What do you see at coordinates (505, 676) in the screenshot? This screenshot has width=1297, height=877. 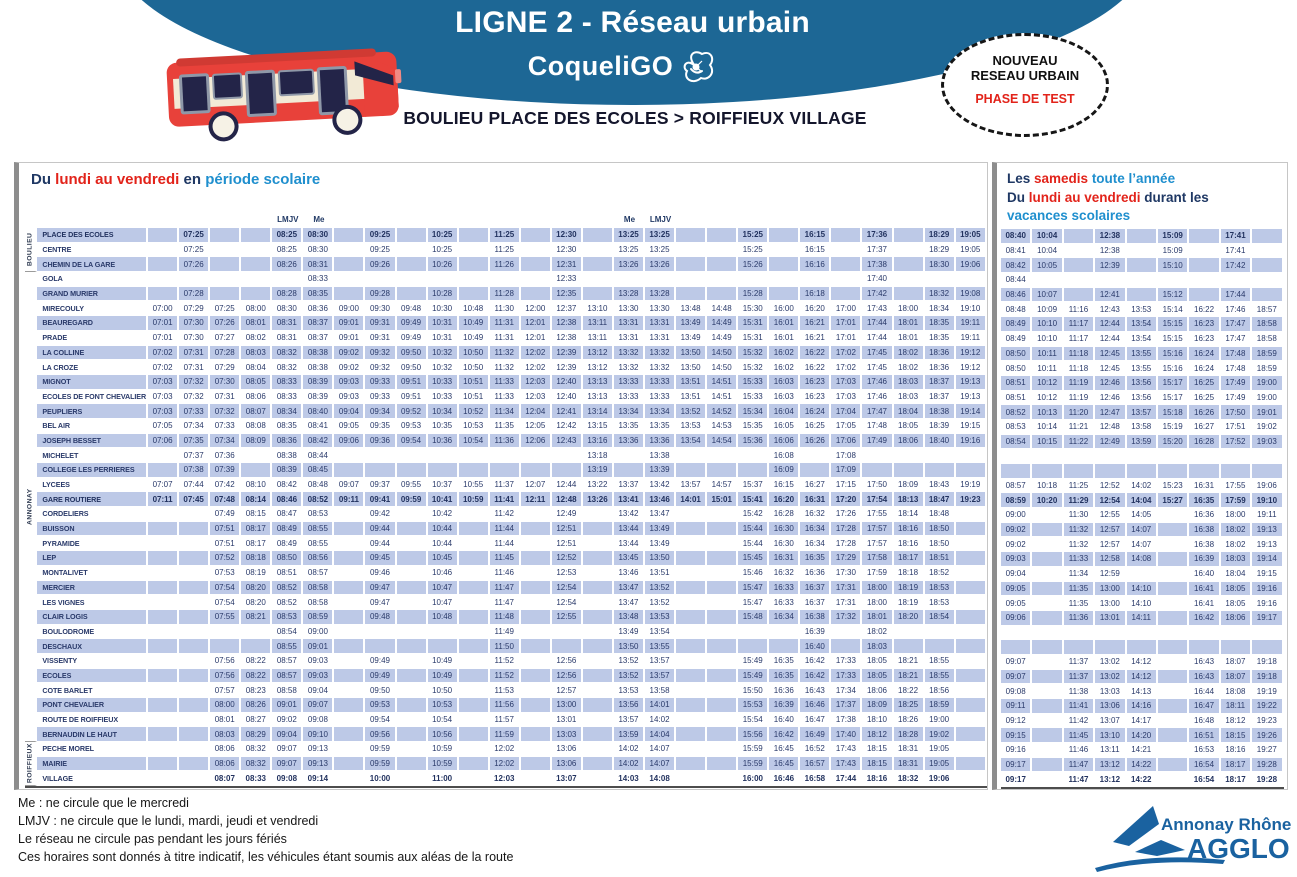 I see `time-cell: 11:52` at bounding box center [505, 676].